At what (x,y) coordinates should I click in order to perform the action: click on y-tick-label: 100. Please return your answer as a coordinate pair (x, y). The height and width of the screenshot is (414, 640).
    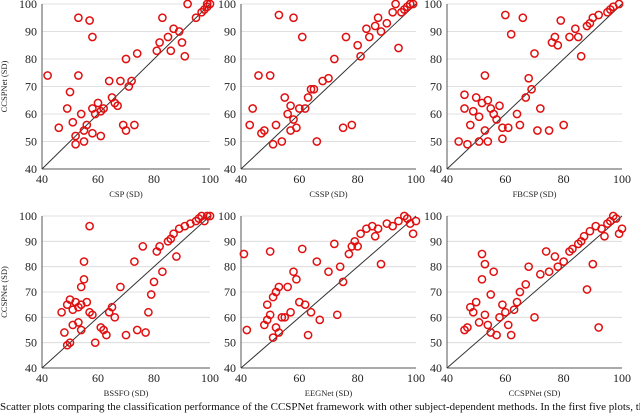
    Looking at the image, I should click on (227, 5).